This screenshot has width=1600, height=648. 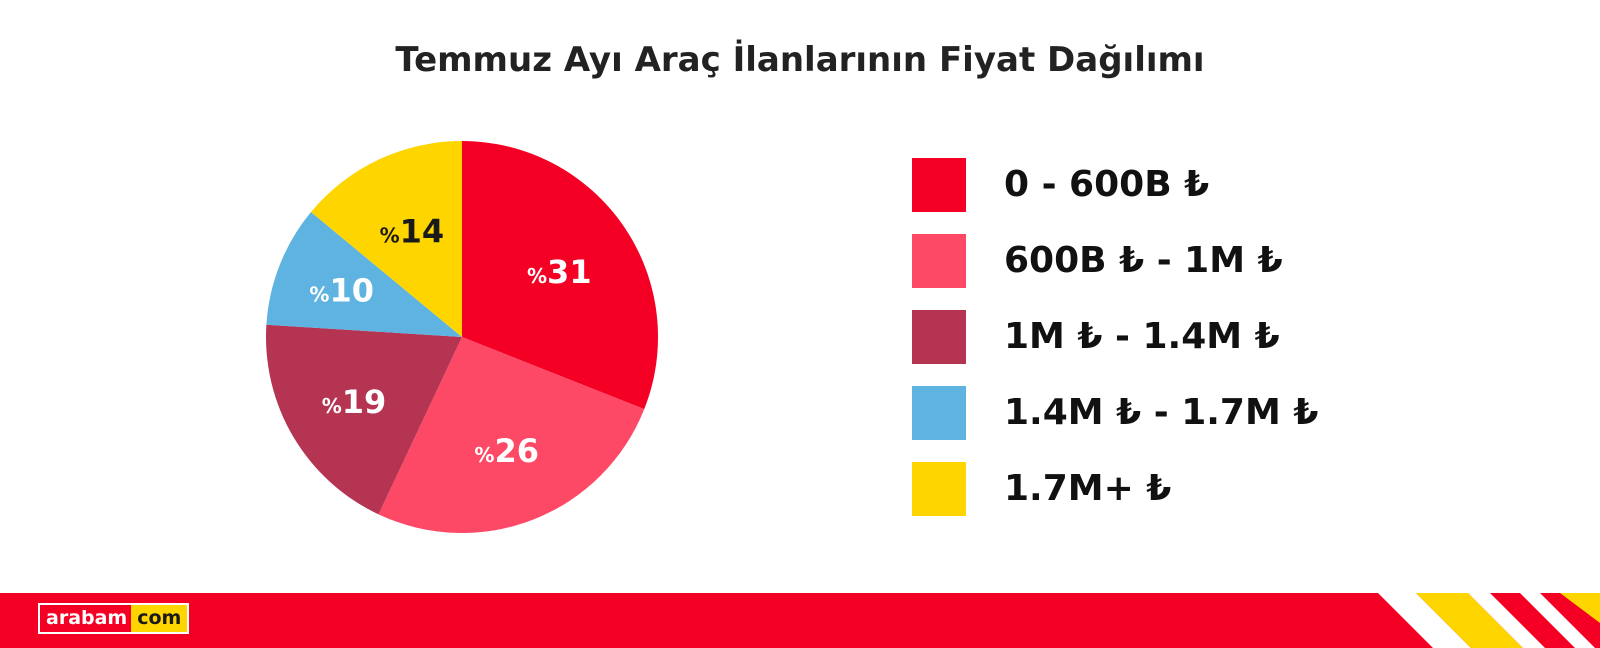 I want to click on legend-item-2: 600B ₺ - 1M ₺, so click(x=1115, y=272).